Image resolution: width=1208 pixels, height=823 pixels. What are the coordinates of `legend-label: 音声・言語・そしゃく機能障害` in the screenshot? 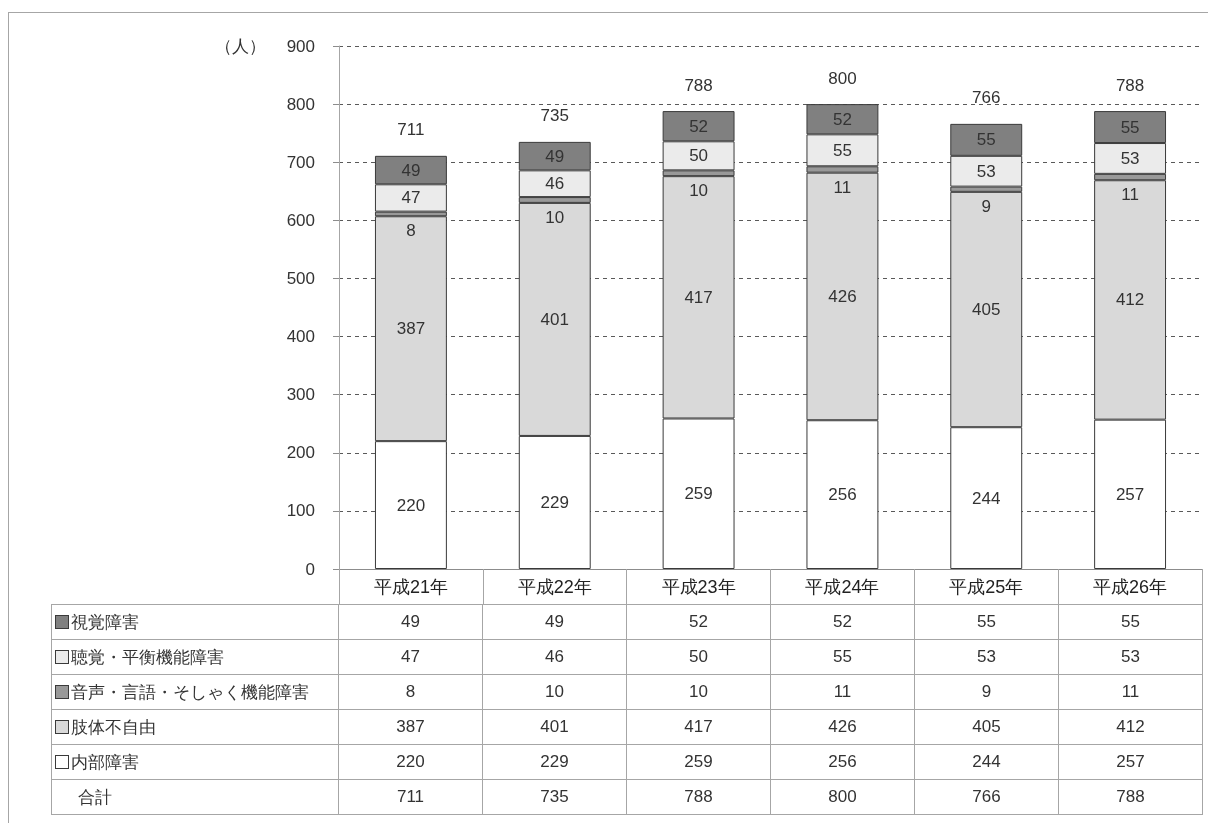 It's located at (190, 692).